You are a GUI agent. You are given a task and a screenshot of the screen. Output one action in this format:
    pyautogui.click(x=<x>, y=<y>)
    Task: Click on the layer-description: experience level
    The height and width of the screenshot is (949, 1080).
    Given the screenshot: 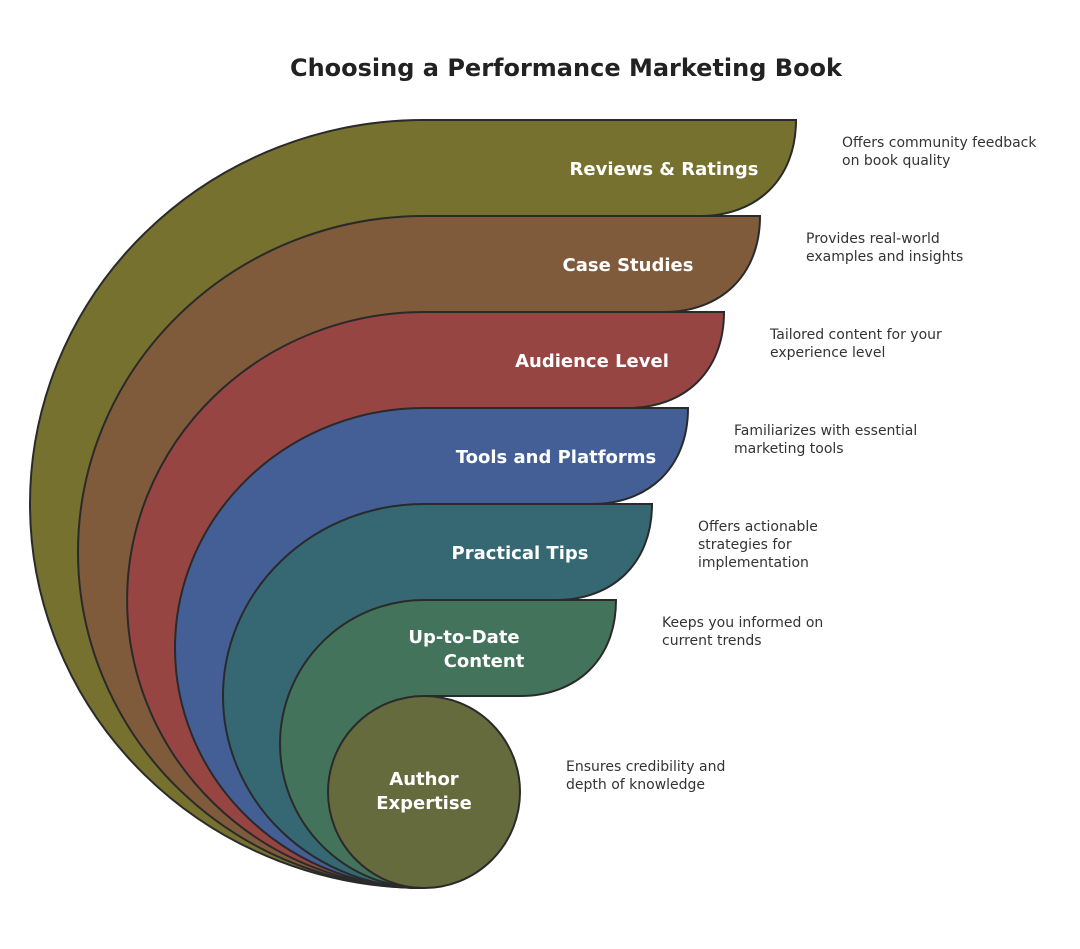 What is the action you would take?
    pyautogui.click(x=827, y=353)
    